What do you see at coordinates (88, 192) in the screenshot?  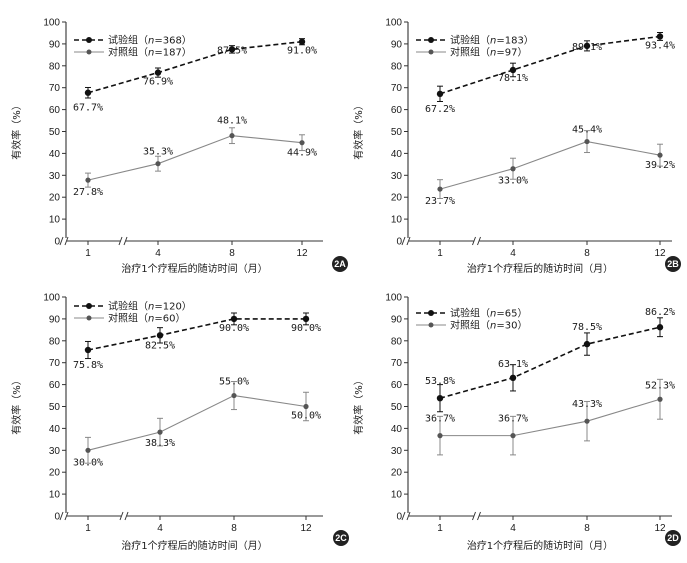 I see `data-label: 27.8%` at bounding box center [88, 192].